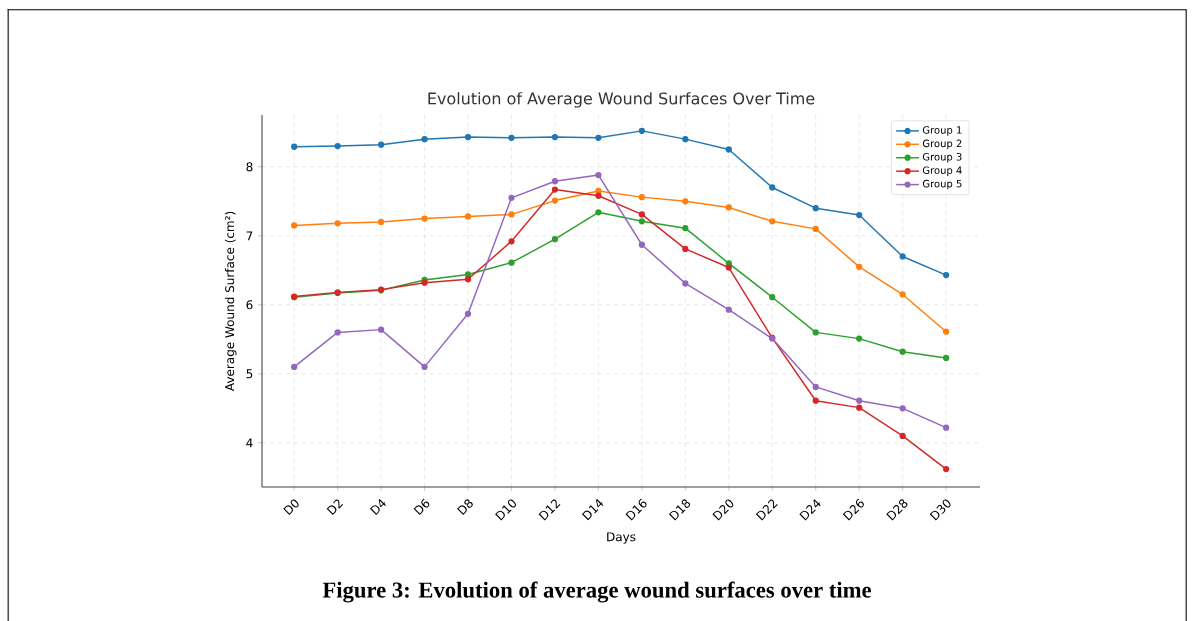 The width and height of the screenshot is (1194, 621). Describe the element at coordinates (335, 507) in the screenshot. I see `x-tick-label: D2` at that location.